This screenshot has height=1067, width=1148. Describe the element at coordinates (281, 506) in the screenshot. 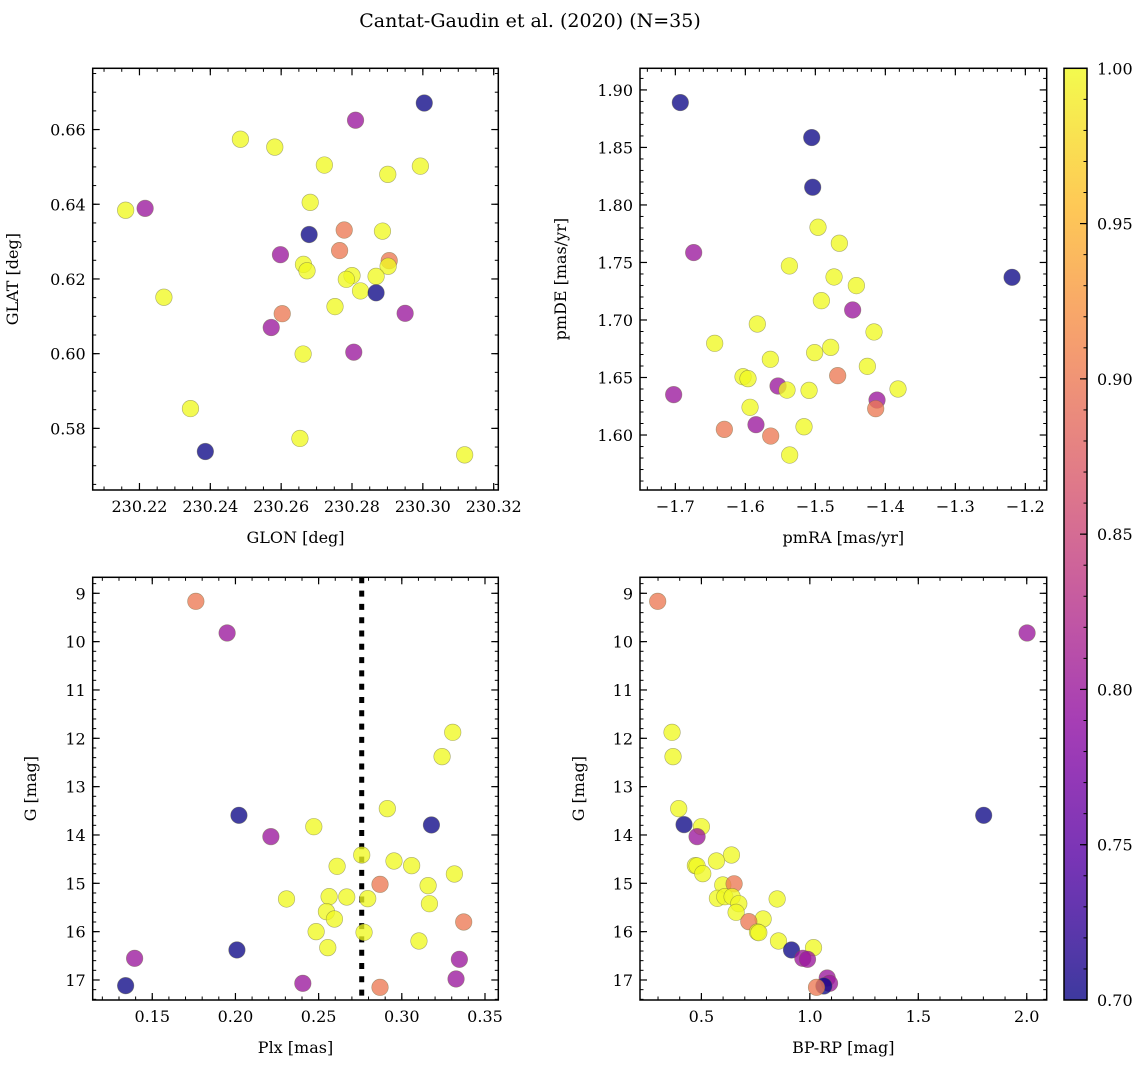

I see `x-tick-label: 230.26` at that location.